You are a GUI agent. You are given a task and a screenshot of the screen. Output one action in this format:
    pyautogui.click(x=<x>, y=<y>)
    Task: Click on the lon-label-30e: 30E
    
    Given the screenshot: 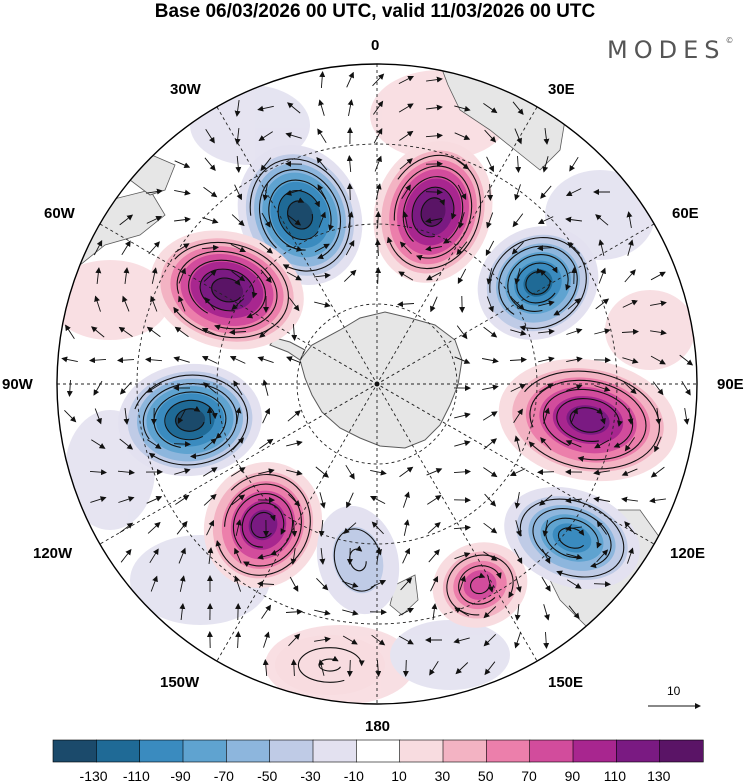 What is the action you would take?
    pyautogui.click(x=561, y=89)
    